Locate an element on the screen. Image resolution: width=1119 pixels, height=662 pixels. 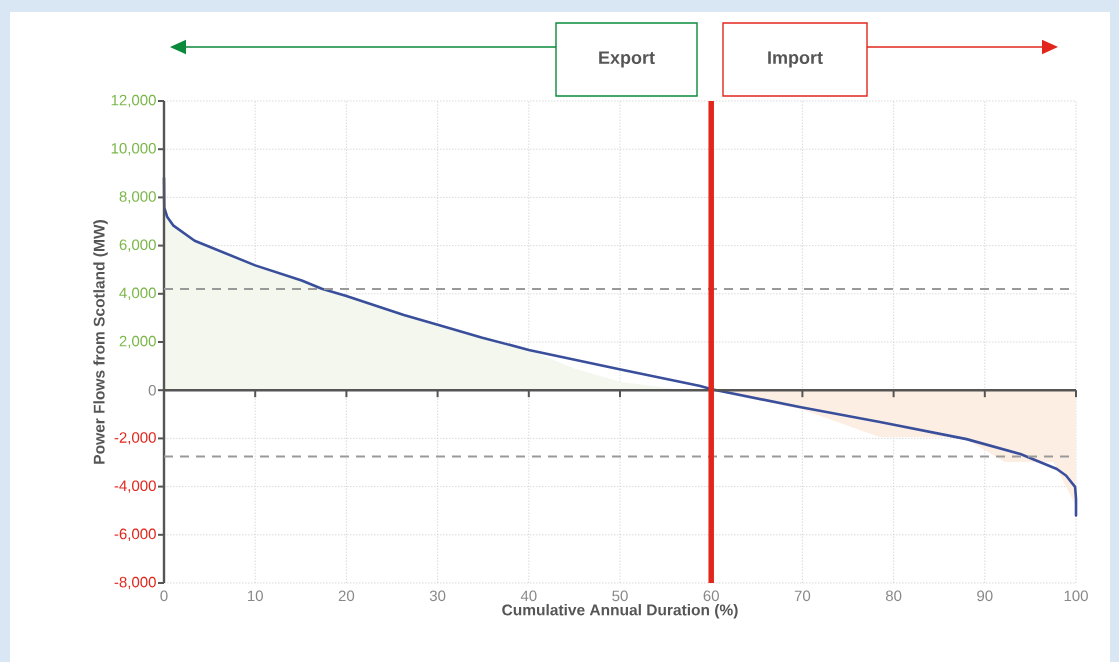
x-tick-label: 90 is located at coordinates (985, 596).